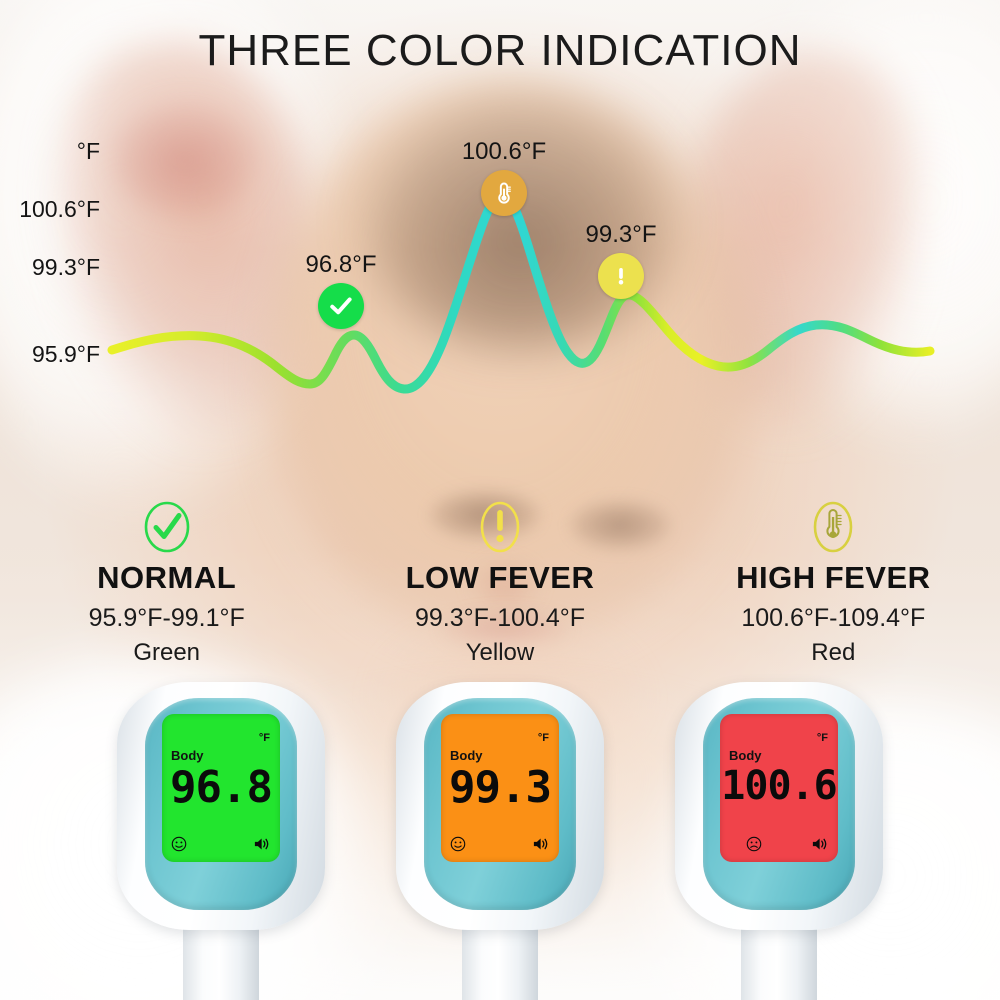  I want to click on legend-color-normal: Green, so click(167, 652).